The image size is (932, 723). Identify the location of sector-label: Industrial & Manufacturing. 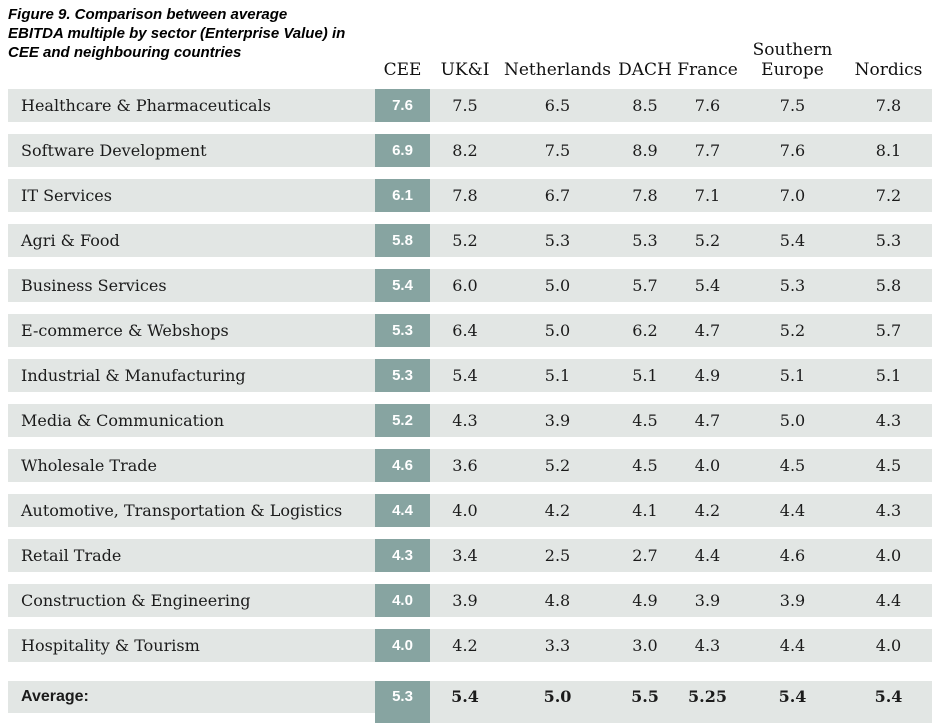
(191, 375).